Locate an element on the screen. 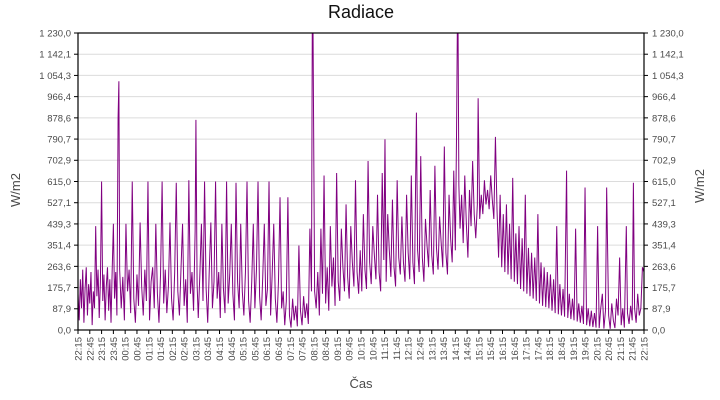  y-tick-label-left: 527,1 is located at coordinates (59, 203).